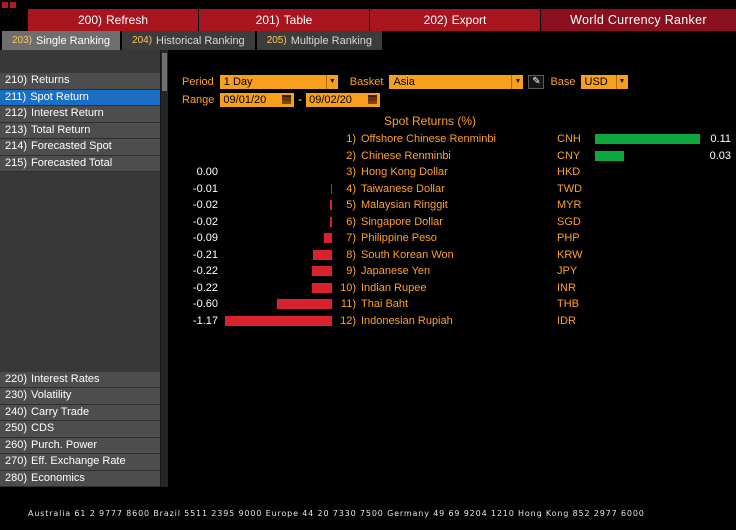 The width and height of the screenshot is (736, 530). What do you see at coordinates (351, 155) in the screenshot?
I see `rank-label: 2)` at bounding box center [351, 155].